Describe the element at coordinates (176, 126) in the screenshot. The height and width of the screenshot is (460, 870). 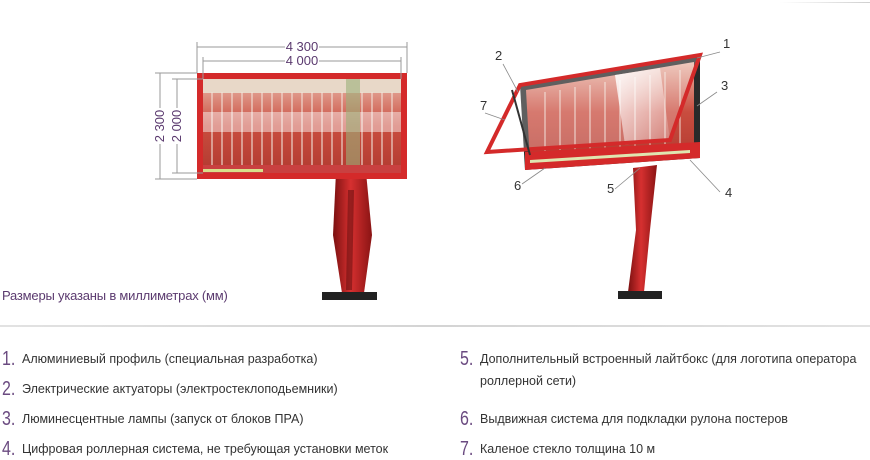
I see `dim-inner-height: 2 000` at that location.